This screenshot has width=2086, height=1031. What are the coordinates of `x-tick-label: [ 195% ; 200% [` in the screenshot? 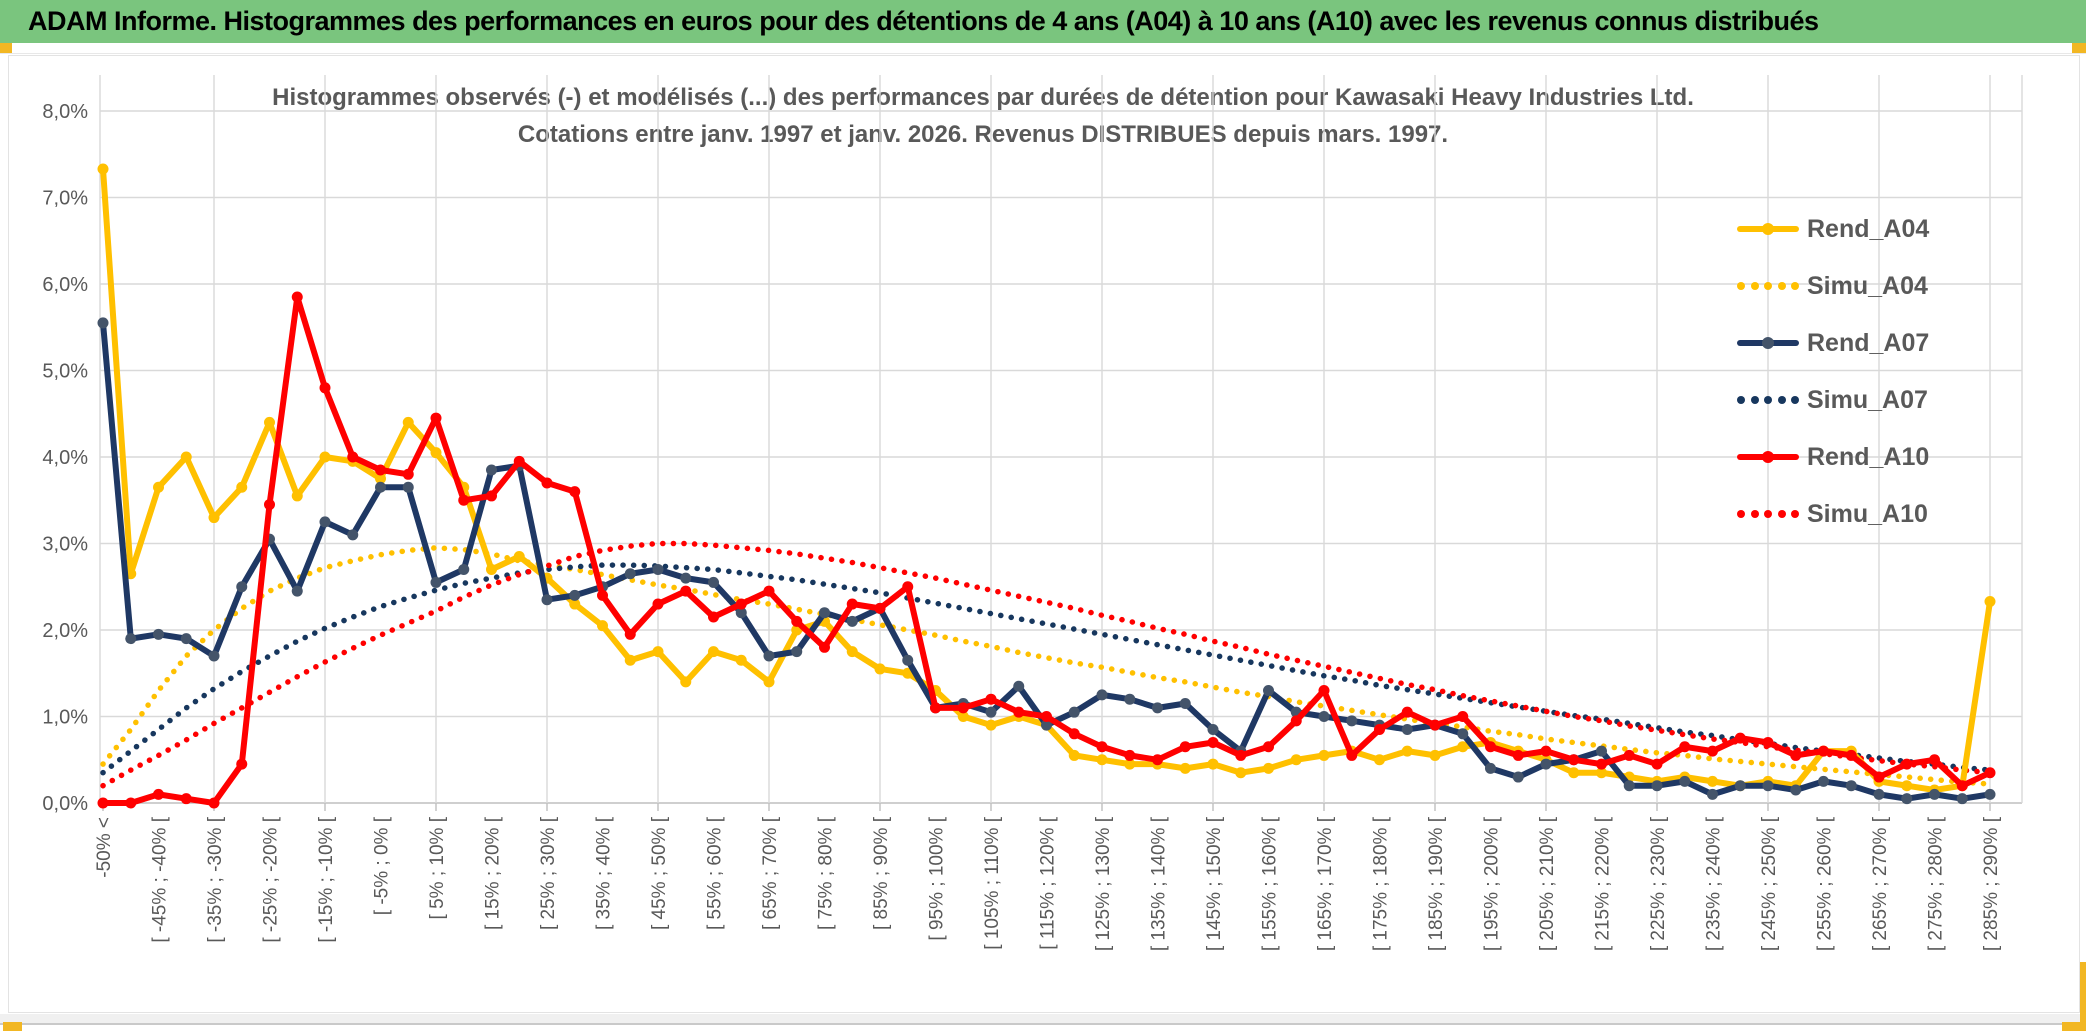 It's located at (1492, 883).